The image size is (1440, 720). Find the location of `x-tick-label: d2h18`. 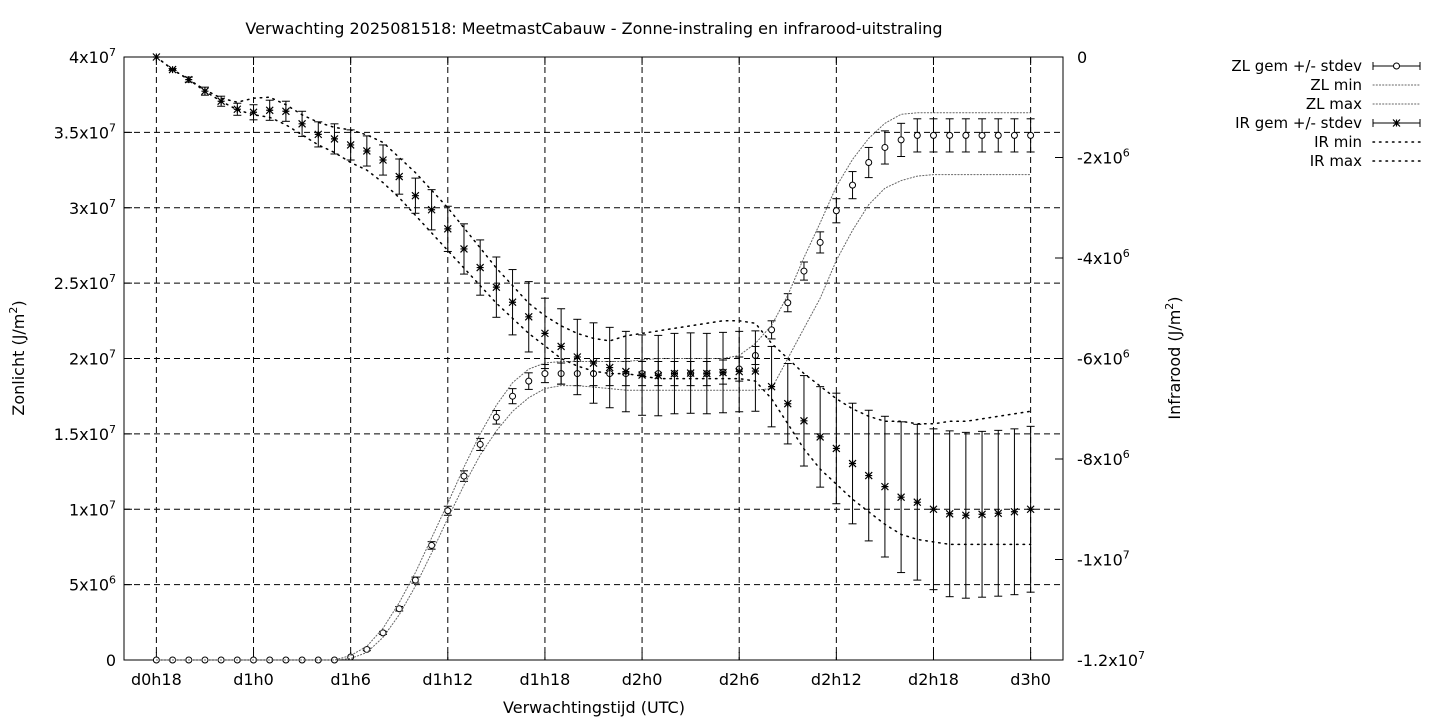

x-tick-label: d2h18 is located at coordinates (933, 679).